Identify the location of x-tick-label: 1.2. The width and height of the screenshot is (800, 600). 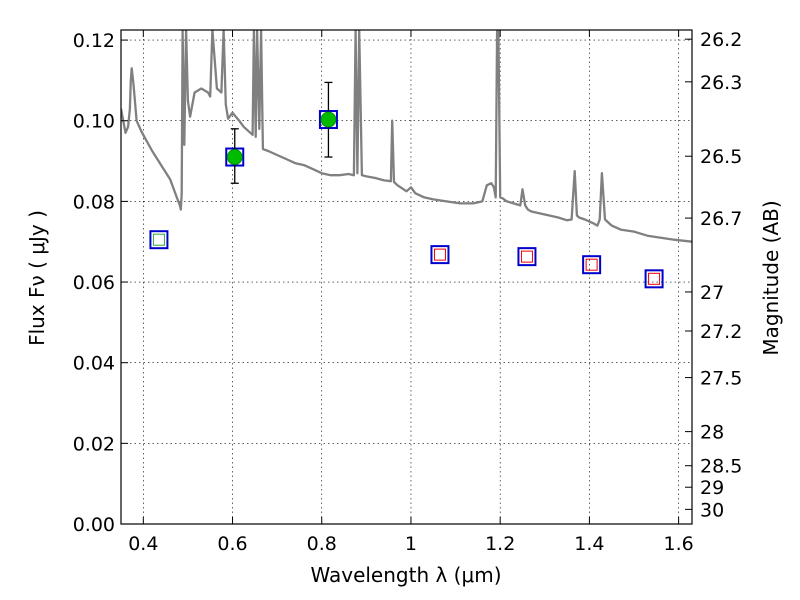
(500, 544).